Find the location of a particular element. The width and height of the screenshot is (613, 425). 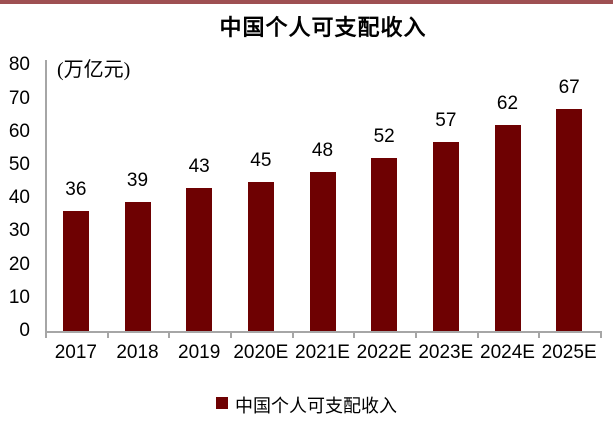

legend: 中国个人可支配收入 is located at coordinates (306, 405).